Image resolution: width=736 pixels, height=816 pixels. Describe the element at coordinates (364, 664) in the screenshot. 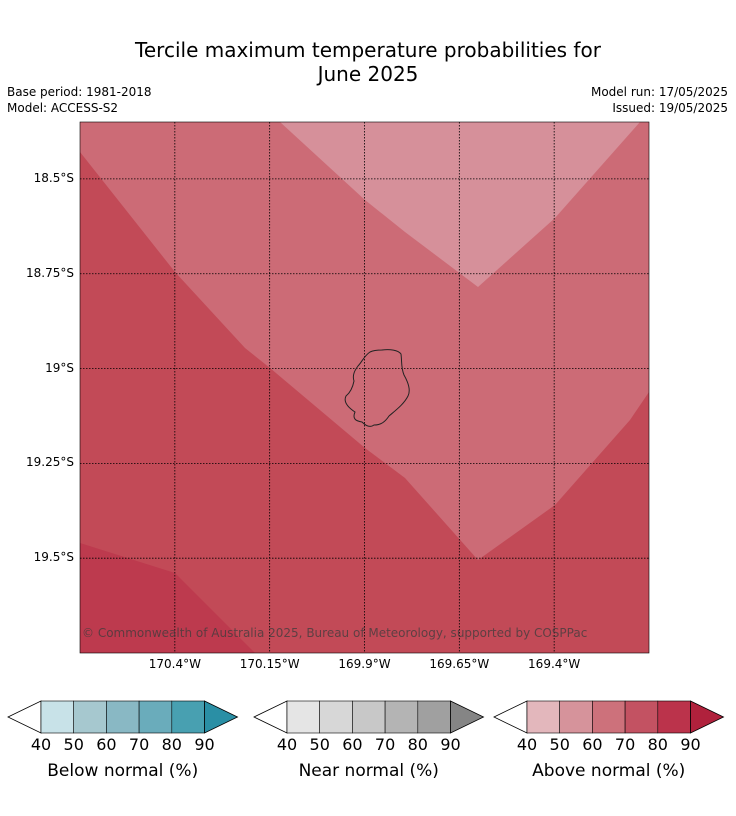

I see `longitude-label: 169.9°W` at that location.